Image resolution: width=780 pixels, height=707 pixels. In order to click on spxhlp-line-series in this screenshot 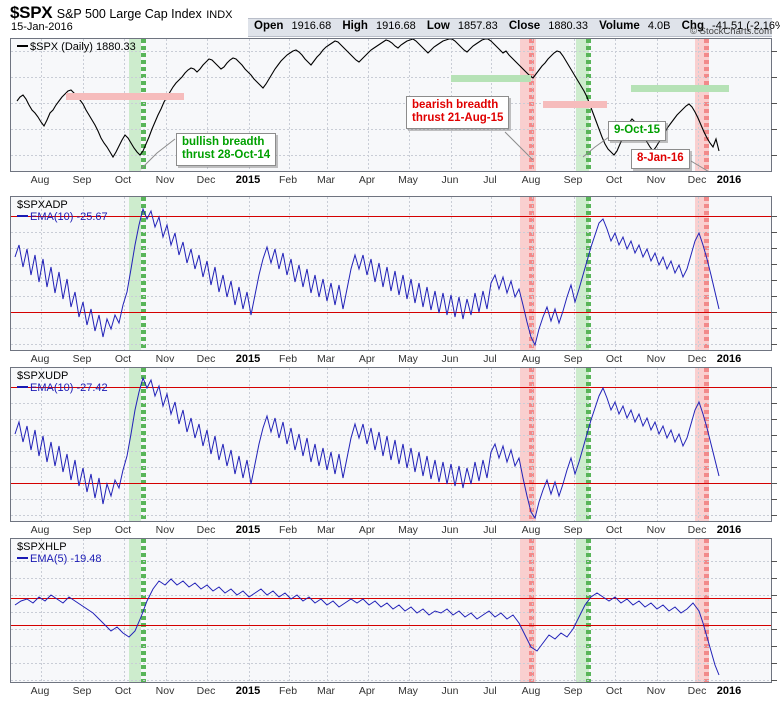, I will do `click(367, 627)`.